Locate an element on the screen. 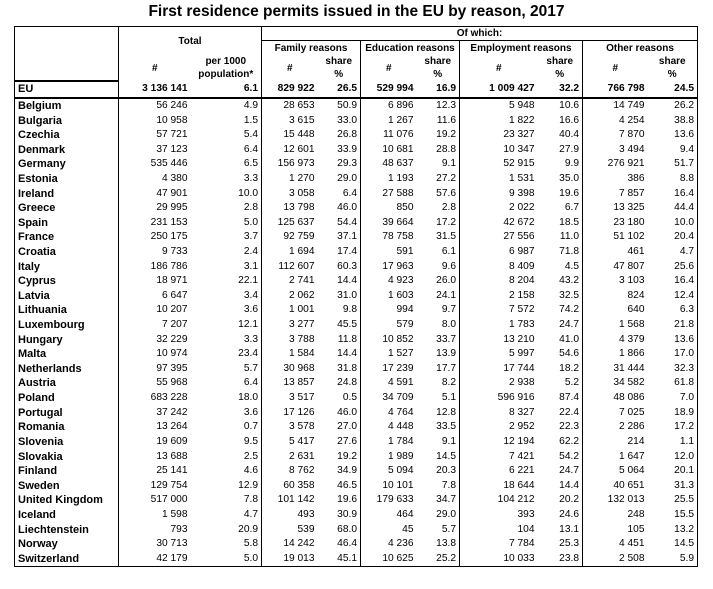  family-count-cell: 1 694 is located at coordinates (302, 251).